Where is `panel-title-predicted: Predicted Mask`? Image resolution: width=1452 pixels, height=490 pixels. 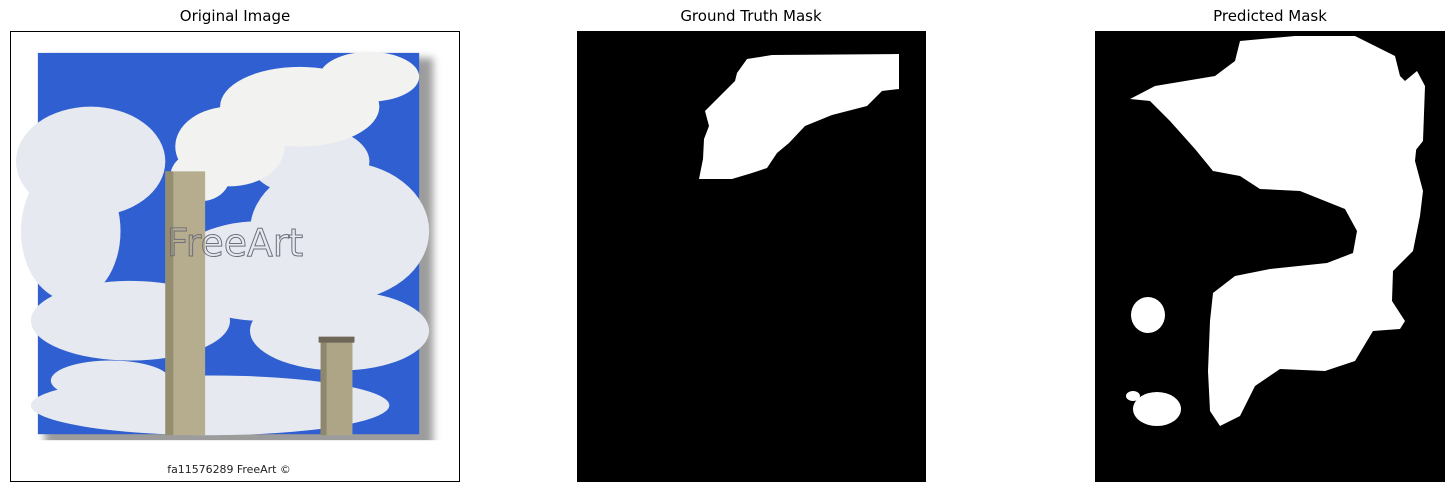
panel-title-predicted: Predicted Mask is located at coordinates (1270, 16).